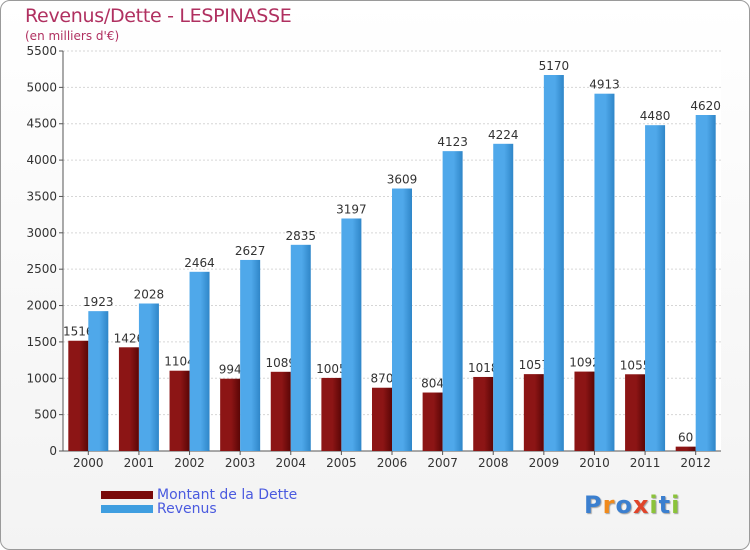 This screenshot has width=750, height=550. I want to click on brand-logo: Proxiti, so click(632, 505).